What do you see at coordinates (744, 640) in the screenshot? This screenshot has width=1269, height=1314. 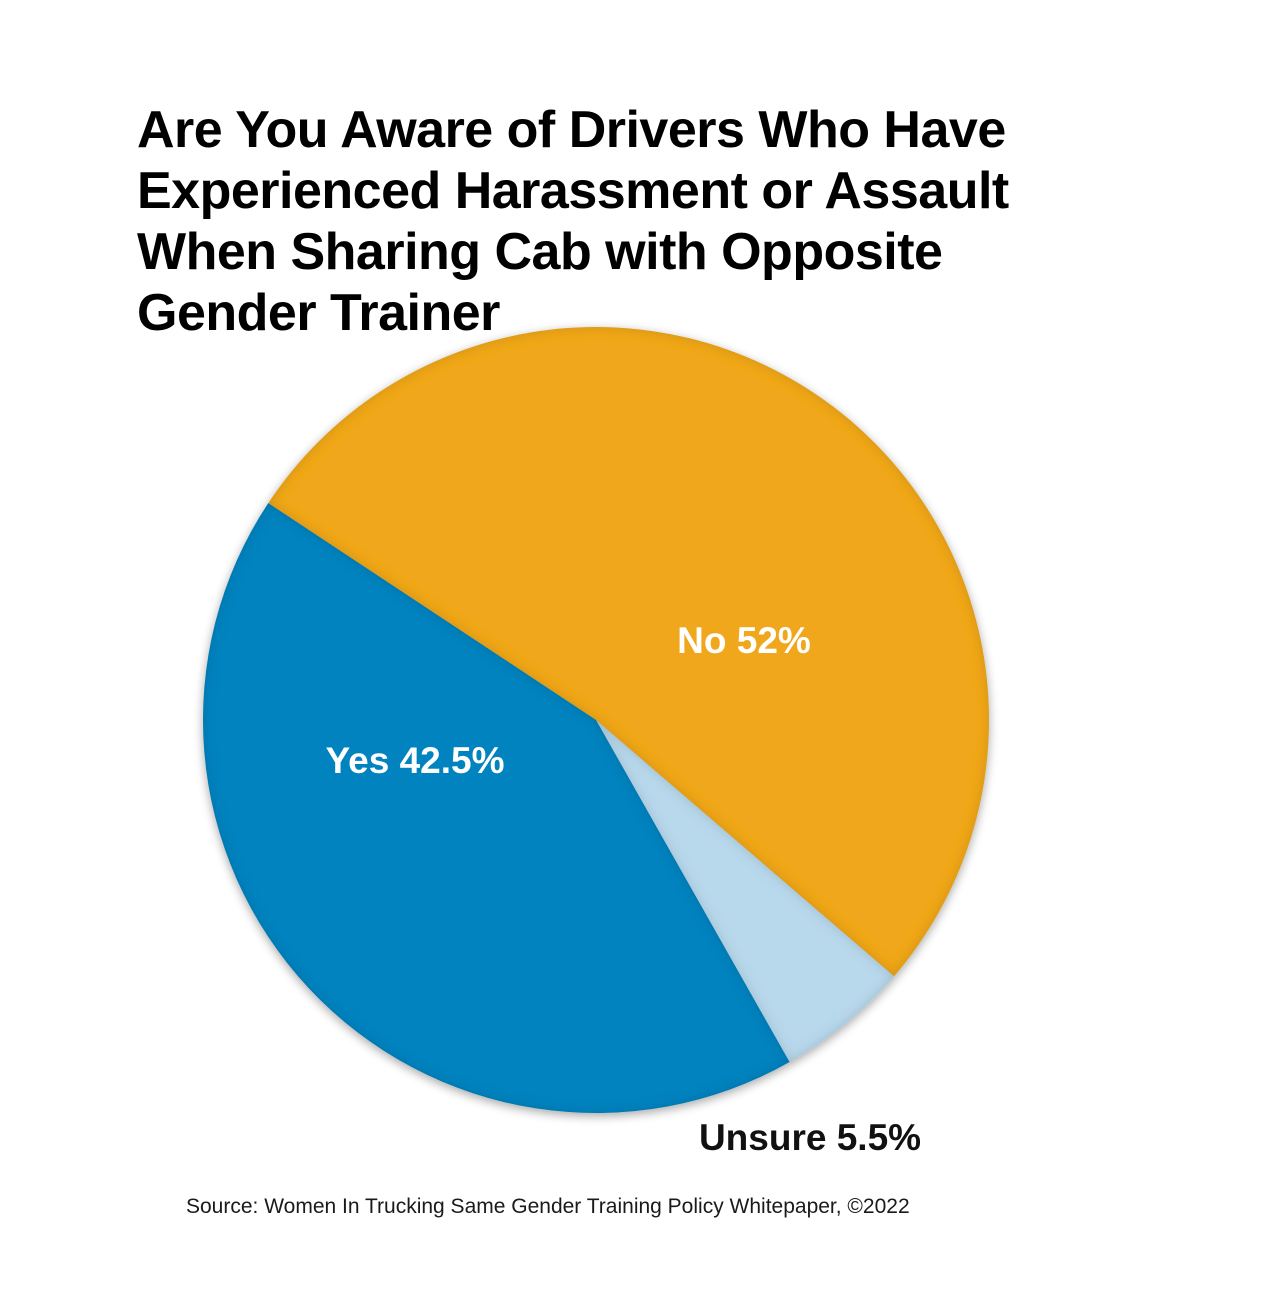 I see `slice-label-no: No 52%` at bounding box center [744, 640].